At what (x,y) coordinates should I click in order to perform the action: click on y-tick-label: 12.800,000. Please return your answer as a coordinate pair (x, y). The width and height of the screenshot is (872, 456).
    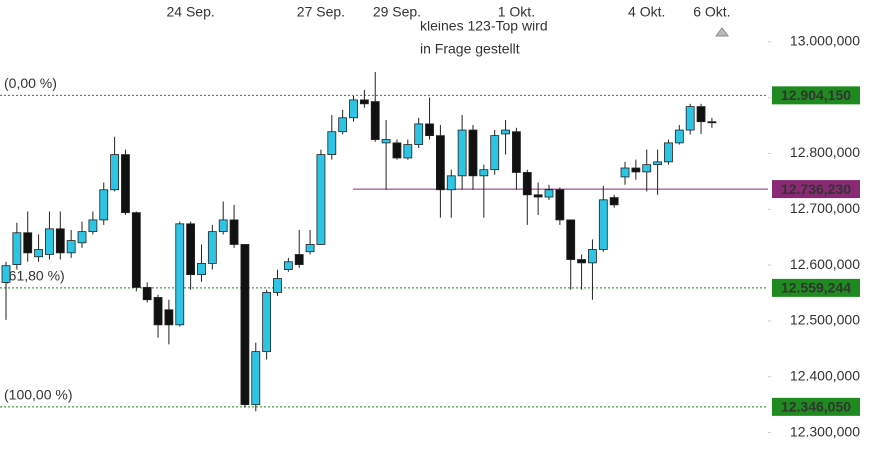
    Looking at the image, I should click on (825, 152).